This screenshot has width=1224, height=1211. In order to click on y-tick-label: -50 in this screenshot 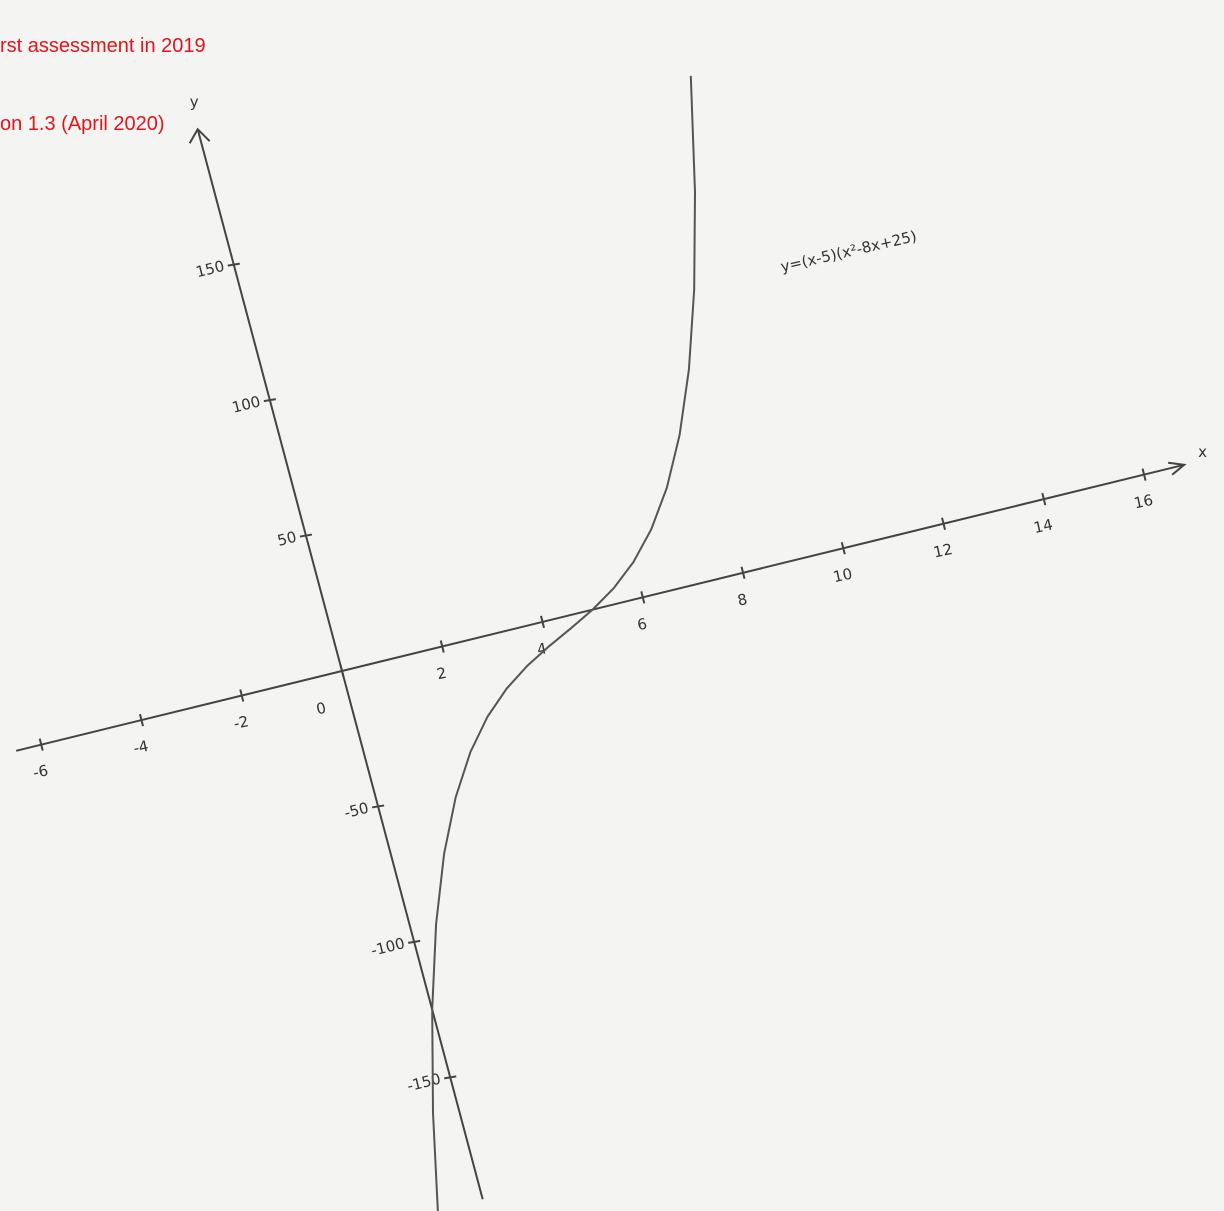, I will do `click(356, 810)`.